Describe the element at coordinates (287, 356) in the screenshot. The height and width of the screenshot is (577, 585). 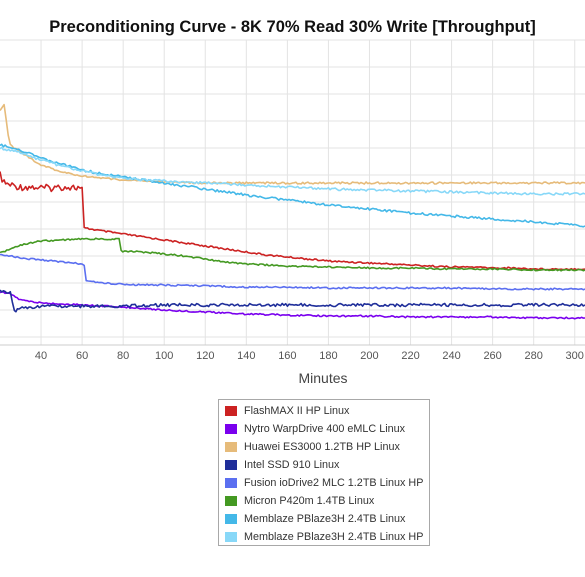
I see `x-tick-label: 160` at that location.